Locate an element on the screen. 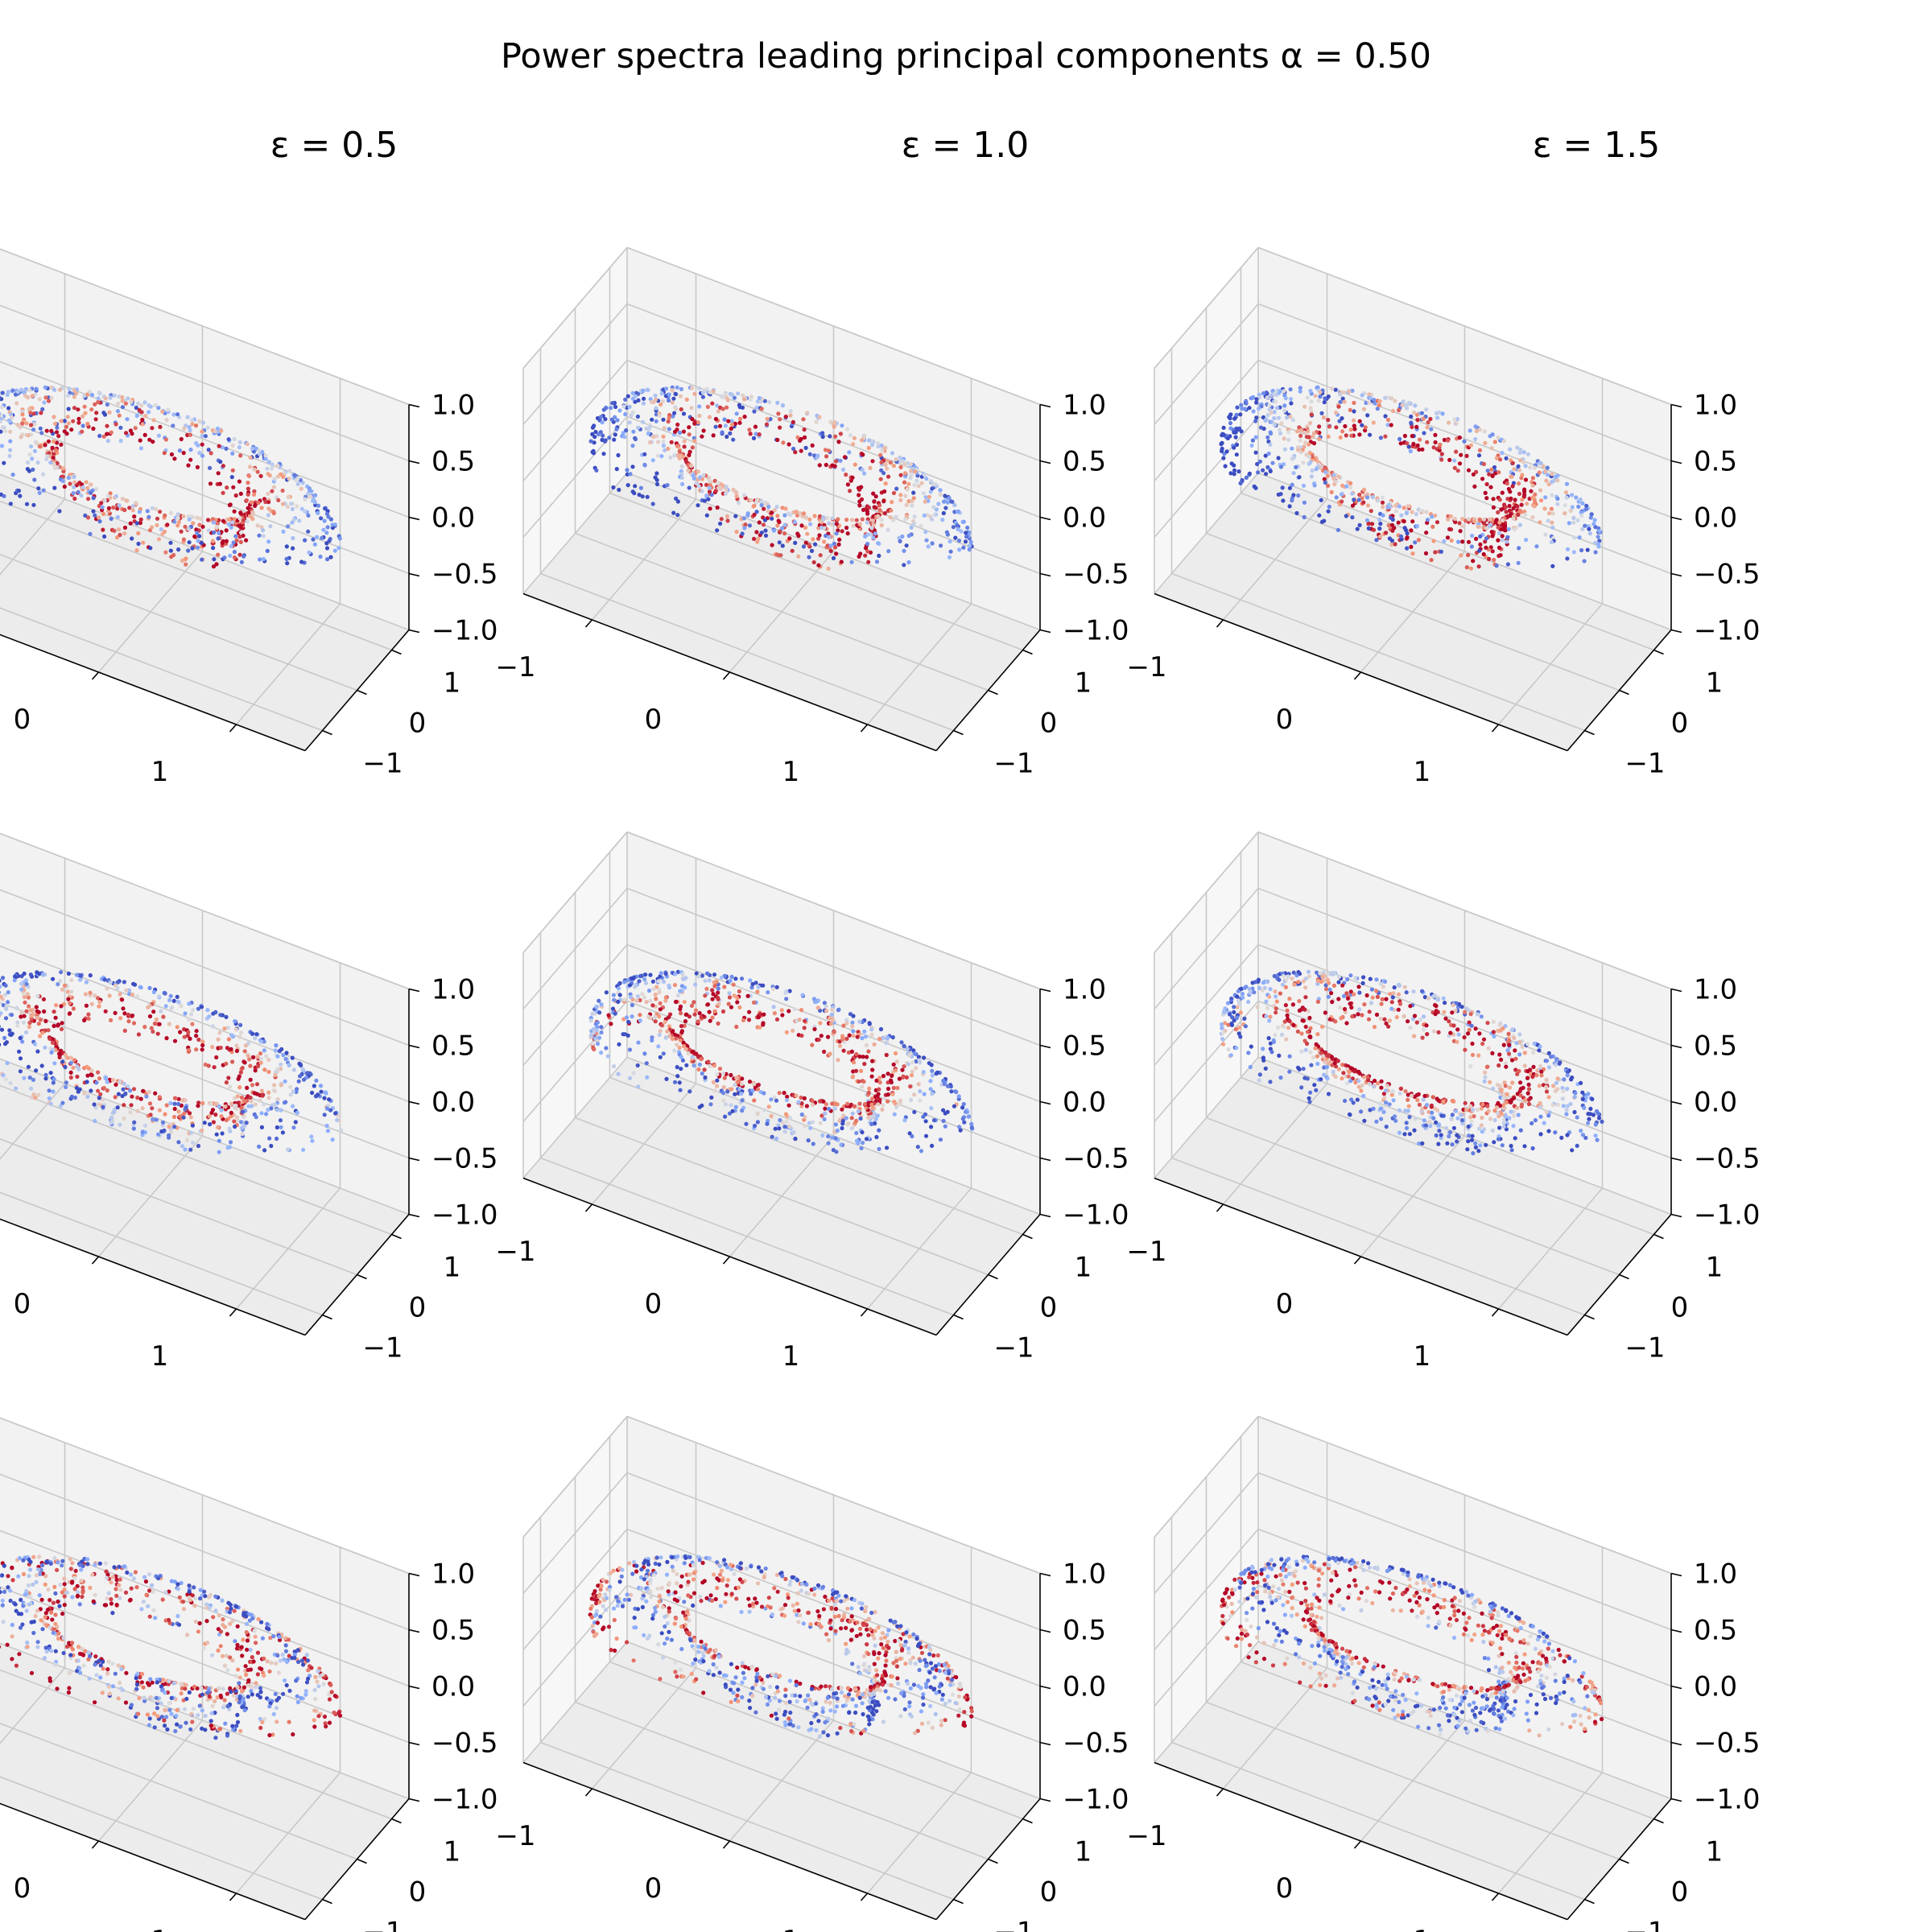  grid-z-back is located at coordinates (833, 382).